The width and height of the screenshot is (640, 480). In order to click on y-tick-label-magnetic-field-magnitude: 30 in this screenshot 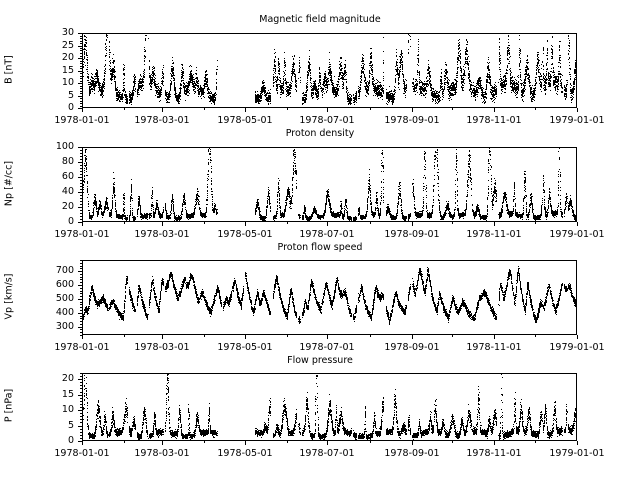, I will do `click(67, 32)`.